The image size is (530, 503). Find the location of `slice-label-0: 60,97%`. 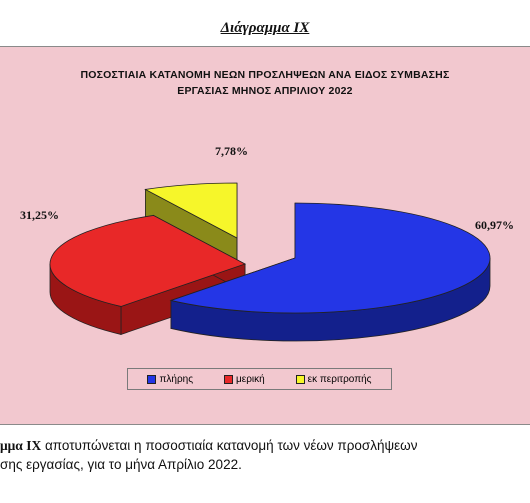

slice-label-0: 60,97% is located at coordinates (494, 225).